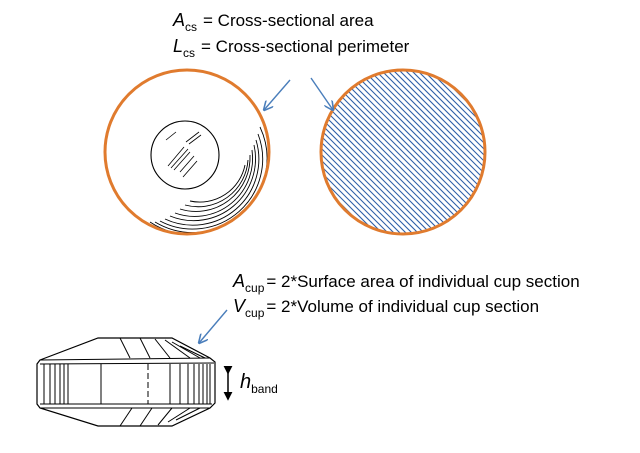  What do you see at coordinates (277, 94) in the screenshot?
I see `arrow-to-tablet-outline` at bounding box center [277, 94].